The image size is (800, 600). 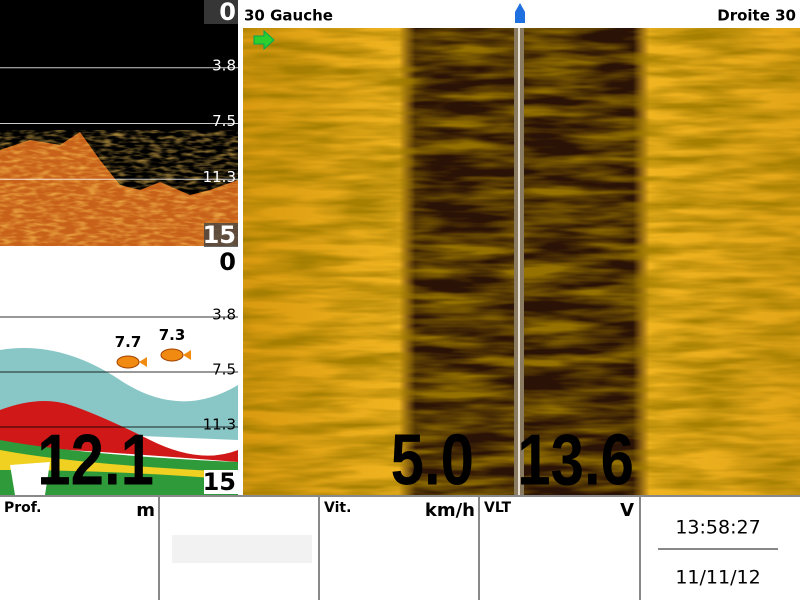 What do you see at coordinates (119, 188) in the screenshot?
I see `return-texture` at bounding box center [119, 188].